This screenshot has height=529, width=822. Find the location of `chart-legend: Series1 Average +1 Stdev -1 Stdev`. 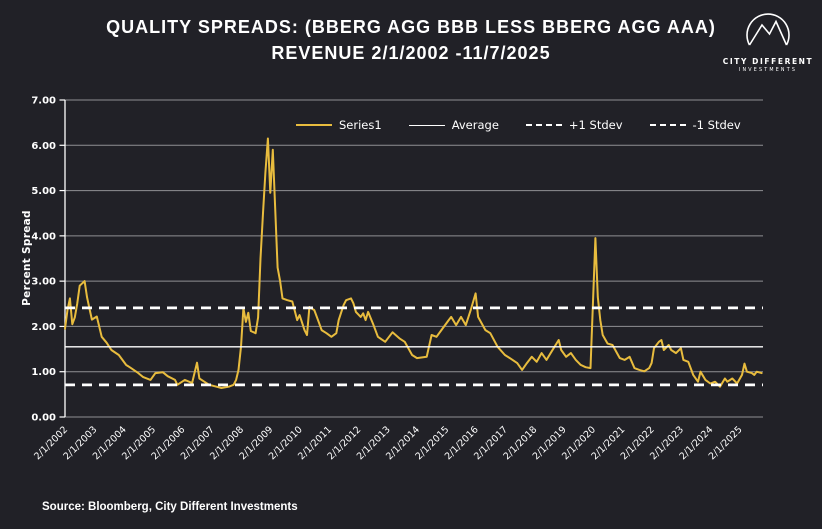

chart-legend: Series1 Average +1 Stdev -1 Stdev is located at coordinates (518, 125).